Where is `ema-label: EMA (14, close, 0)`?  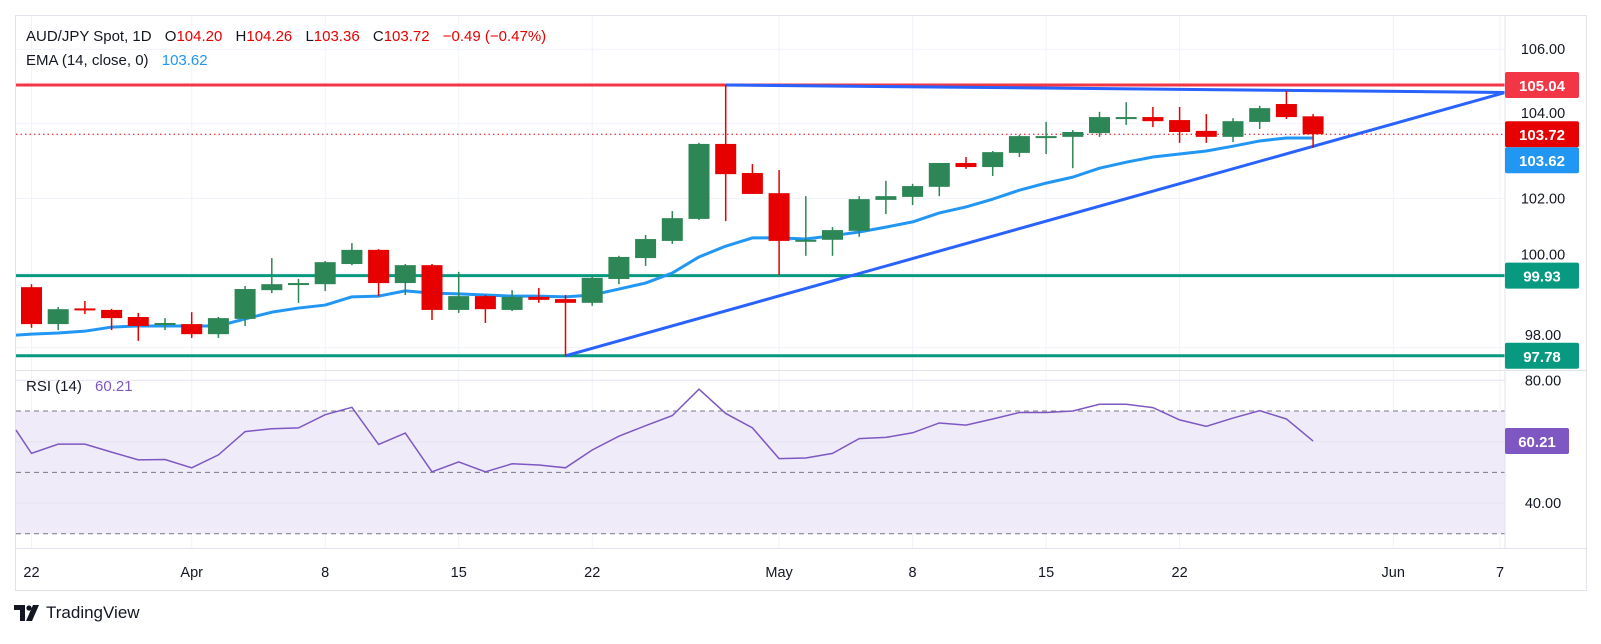 ema-label: EMA (14, close, 0) is located at coordinates (87, 60).